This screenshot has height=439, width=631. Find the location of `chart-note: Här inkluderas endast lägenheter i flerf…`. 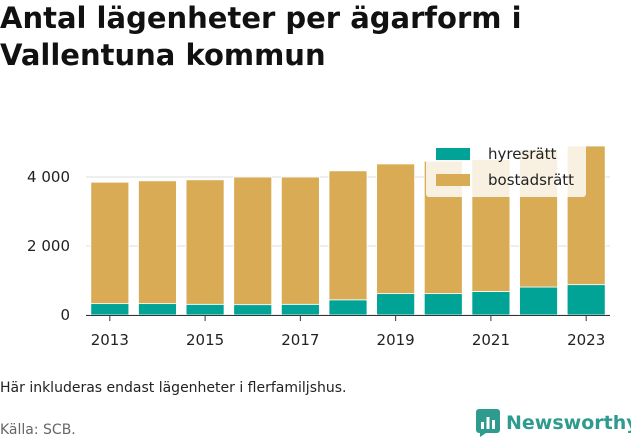

chart-note: Här inkluderas endast lägenheter i flerf… is located at coordinates (173, 388).